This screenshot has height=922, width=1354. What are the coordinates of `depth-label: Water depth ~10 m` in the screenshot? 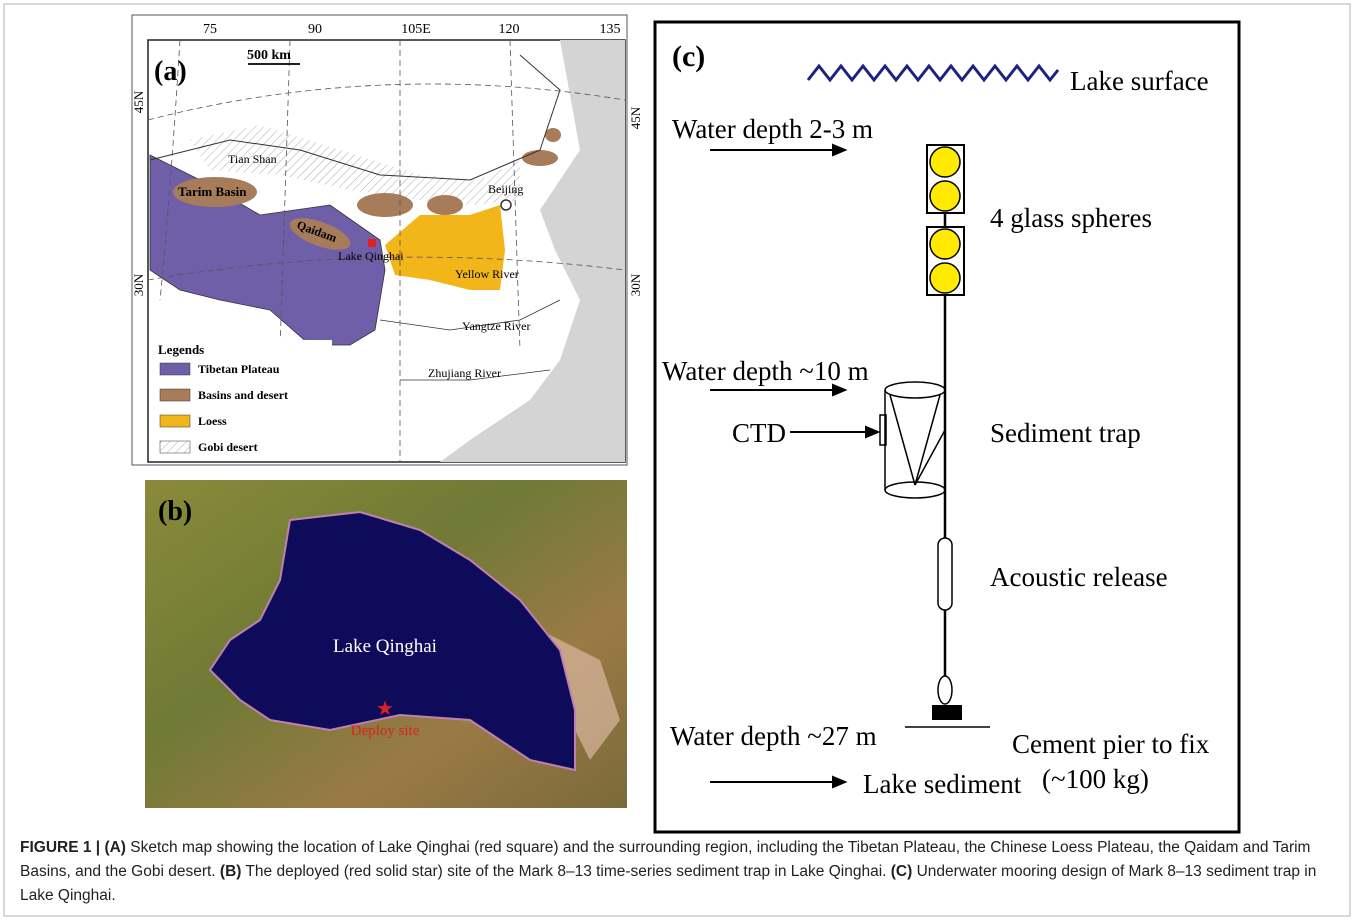 It's located at (765, 371).